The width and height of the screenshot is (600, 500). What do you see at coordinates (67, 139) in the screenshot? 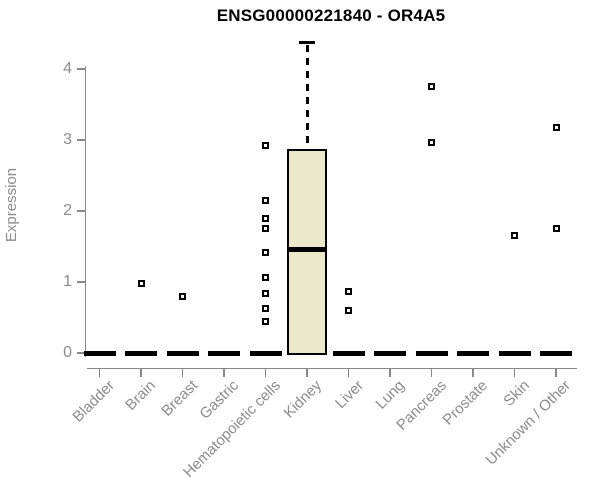
I see `y-tick-label: 3` at bounding box center [67, 139].